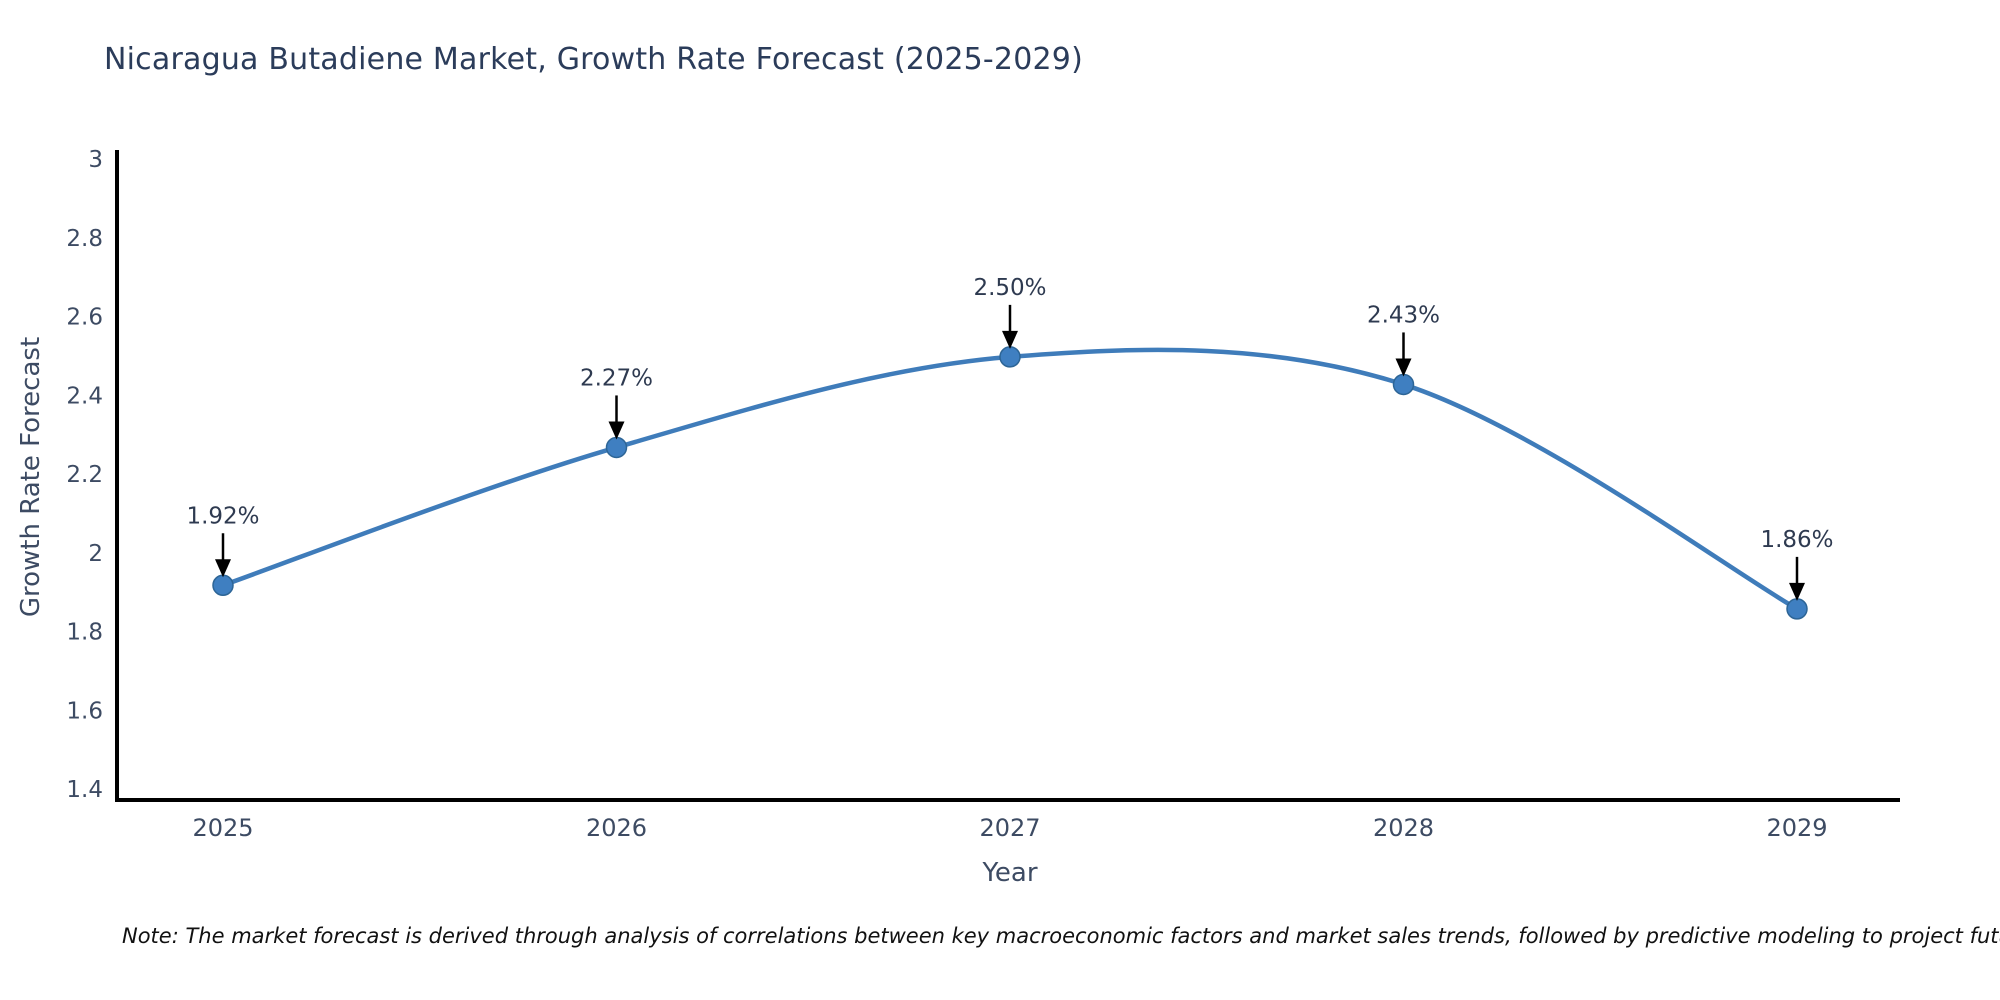  Describe the element at coordinates (222, 516) in the screenshot. I see `data-point-label: 1.92%` at that location.